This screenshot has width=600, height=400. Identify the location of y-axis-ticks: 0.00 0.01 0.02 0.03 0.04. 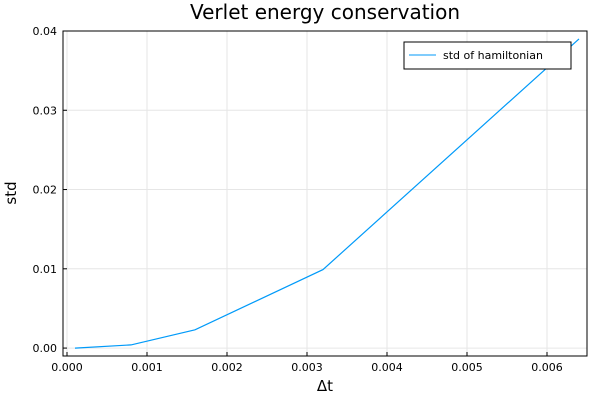
(50, 190).